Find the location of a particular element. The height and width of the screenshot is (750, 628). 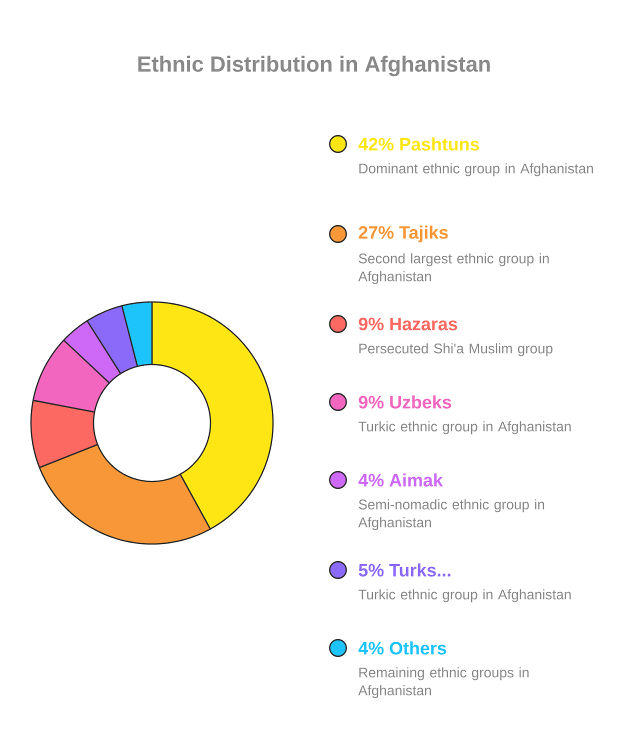

legend-label: 9% Uzbeks is located at coordinates (405, 402).